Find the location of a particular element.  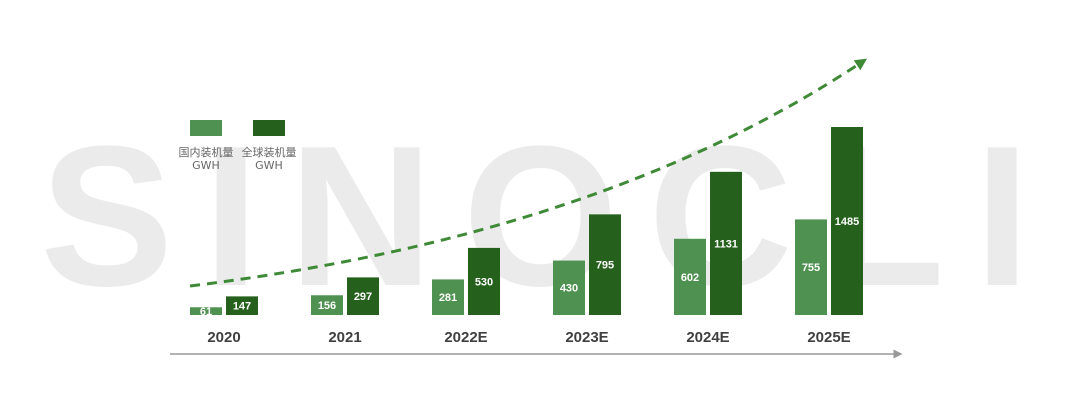

value-label: 755 is located at coordinates (811, 268).